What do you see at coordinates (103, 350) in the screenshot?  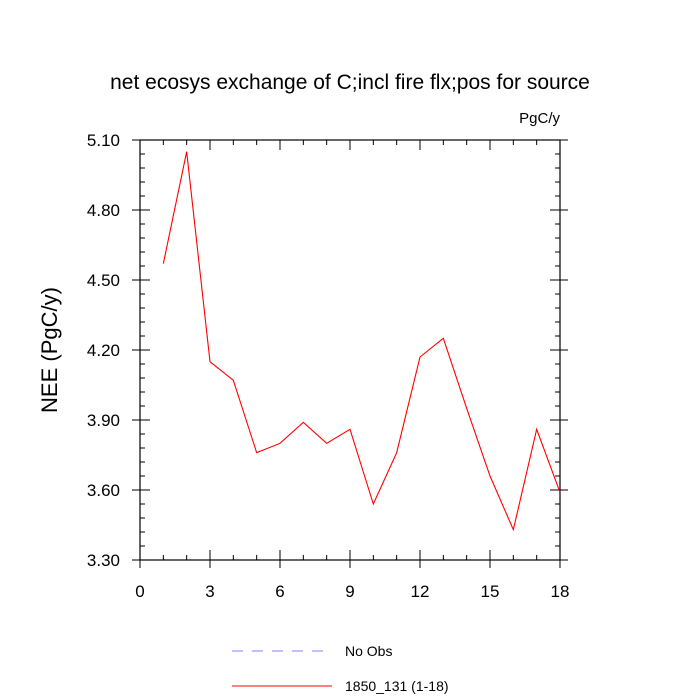 I see `y-tick-label: 4.20` at bounding box center [103, 350].